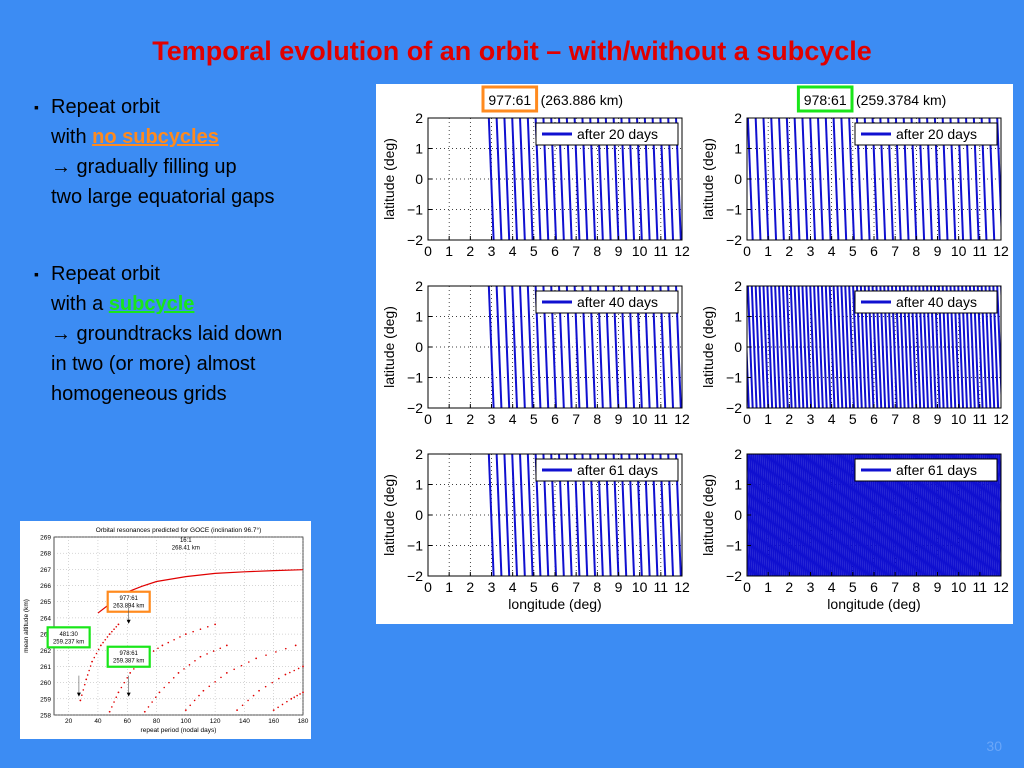 The height and width of the screenshot is (768, 1024). I want to click on x-tick-label: 10, so click(959, 419).